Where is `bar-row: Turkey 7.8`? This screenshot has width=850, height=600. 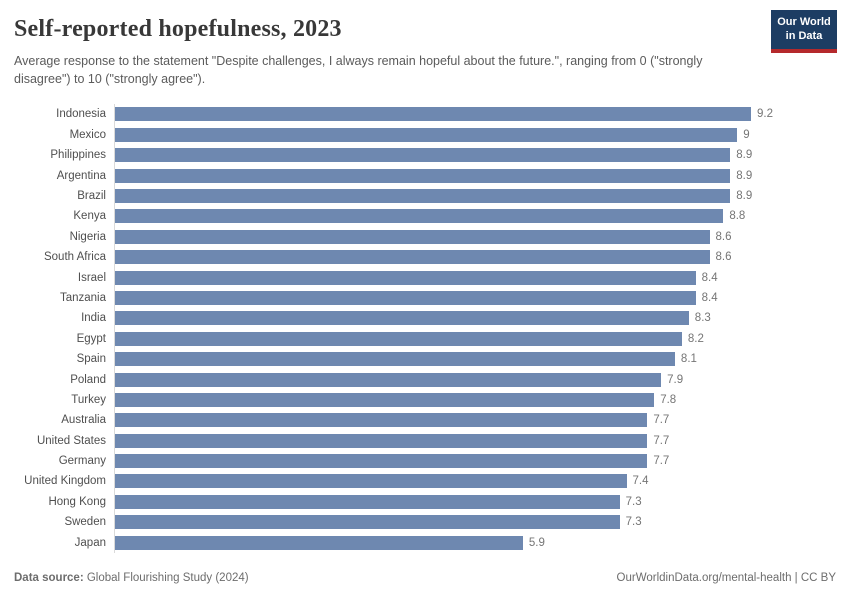 bar-row: Turkey 7.8 is located at coordinates (425, 400).